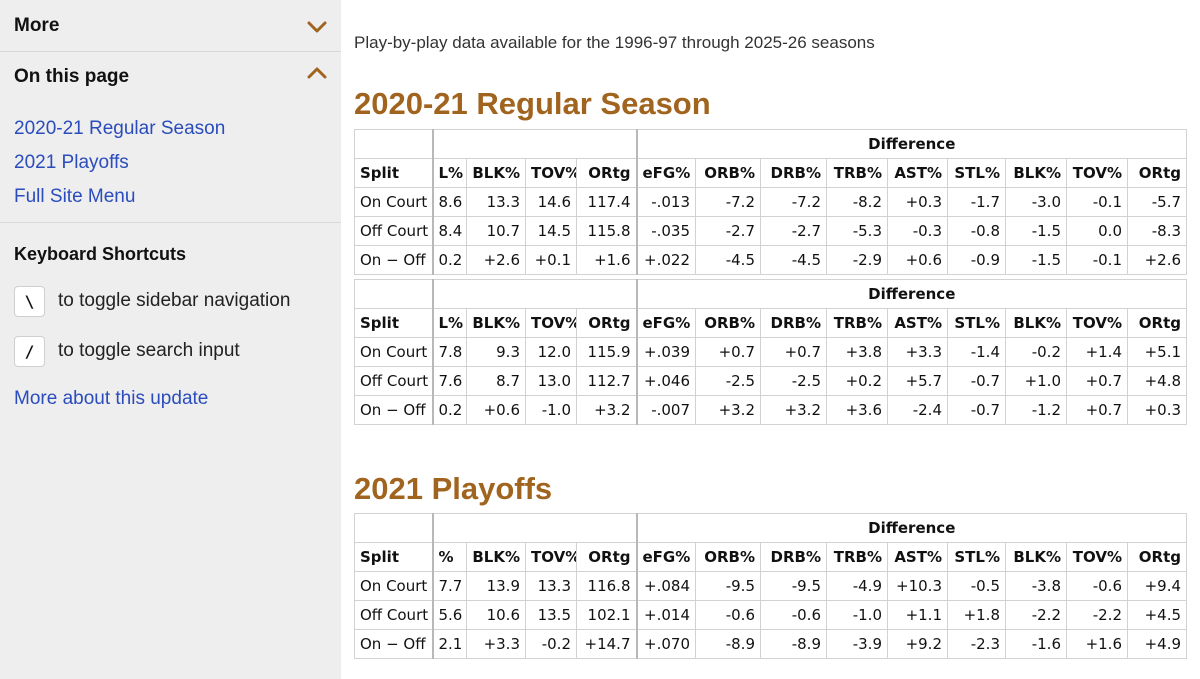 This screenshot has width=1200, height=679. What do you see at coordinates (857, 381) in the screenshot?
I see `table-cell: +0.2` at bounding box center [857, 381].